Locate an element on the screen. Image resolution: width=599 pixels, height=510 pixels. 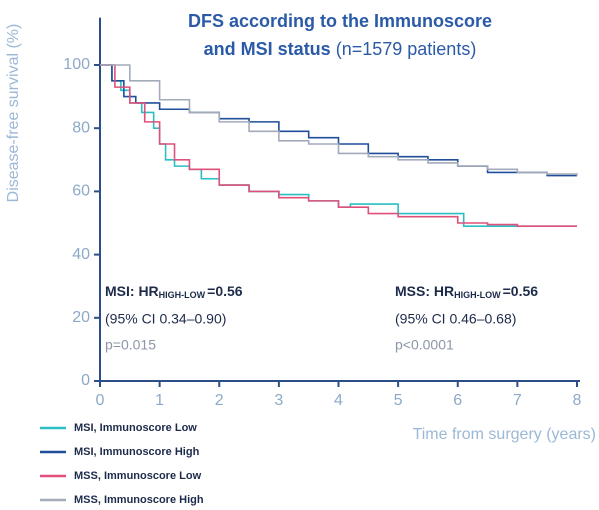
x-tick-label: 5 is located at coordinates (398, 400).